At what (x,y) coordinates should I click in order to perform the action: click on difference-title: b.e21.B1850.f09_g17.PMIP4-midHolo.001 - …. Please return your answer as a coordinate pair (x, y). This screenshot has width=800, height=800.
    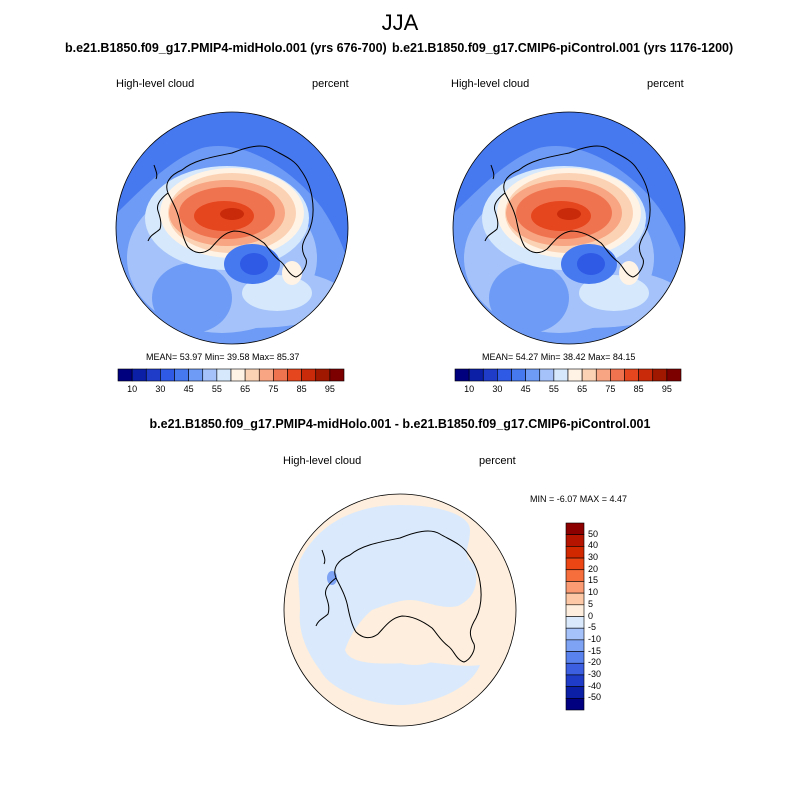
    Looking at the image, I should click on (400, 424).